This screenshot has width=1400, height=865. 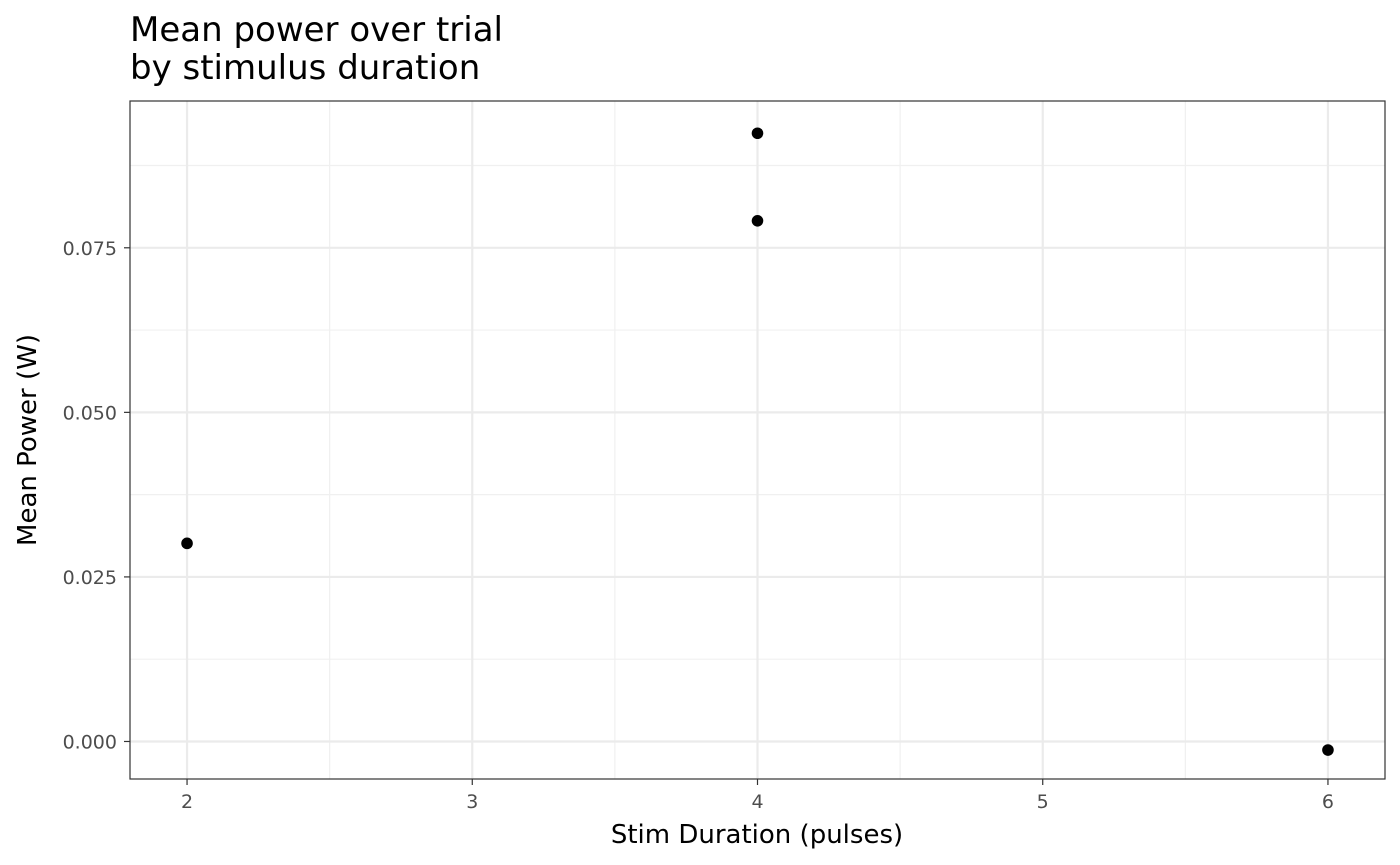 What do you see at coordinates (28, 440) in the screenshot?
I see `y-axis-title: Mean Power (W)` at bounding box center [28, 440].